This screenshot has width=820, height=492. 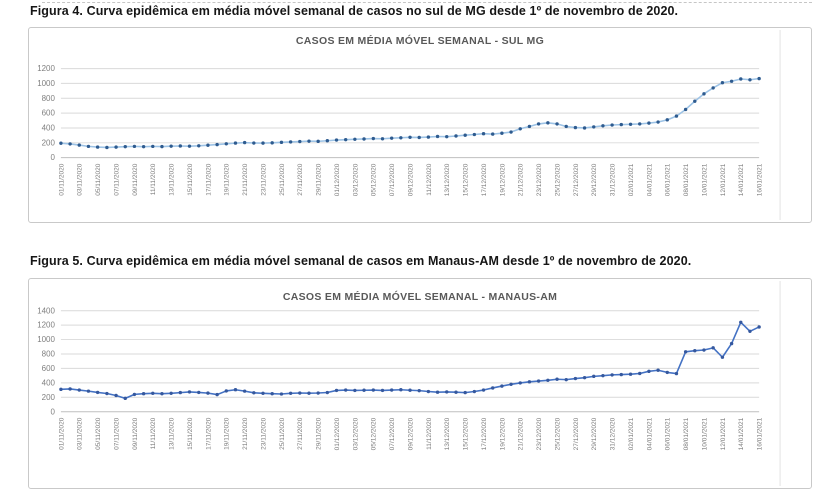 I want to click on cropped-content-remnant, so click(x=427, y=2).